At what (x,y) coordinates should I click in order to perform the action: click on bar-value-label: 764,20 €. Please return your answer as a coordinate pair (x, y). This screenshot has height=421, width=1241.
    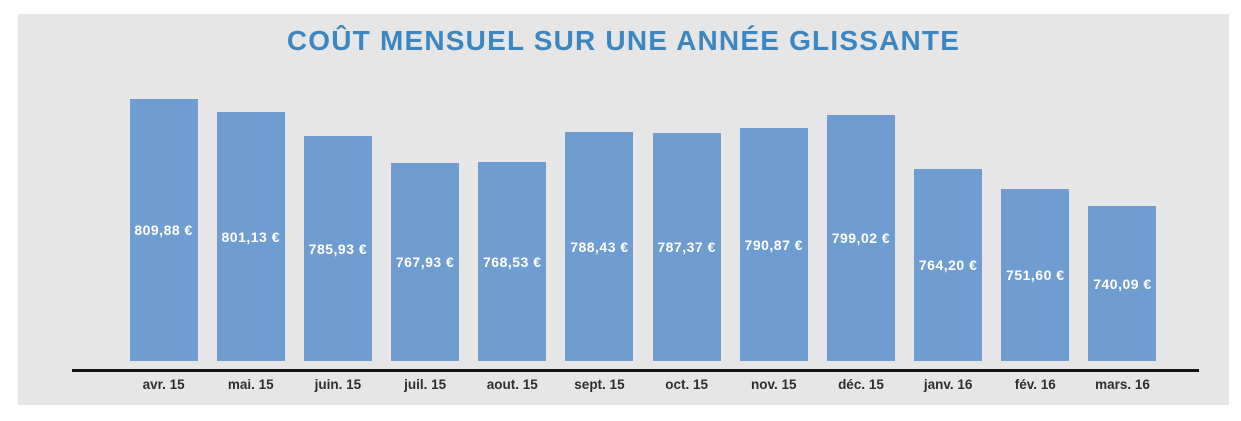
    Looking at the image, I should click on (948, 265).